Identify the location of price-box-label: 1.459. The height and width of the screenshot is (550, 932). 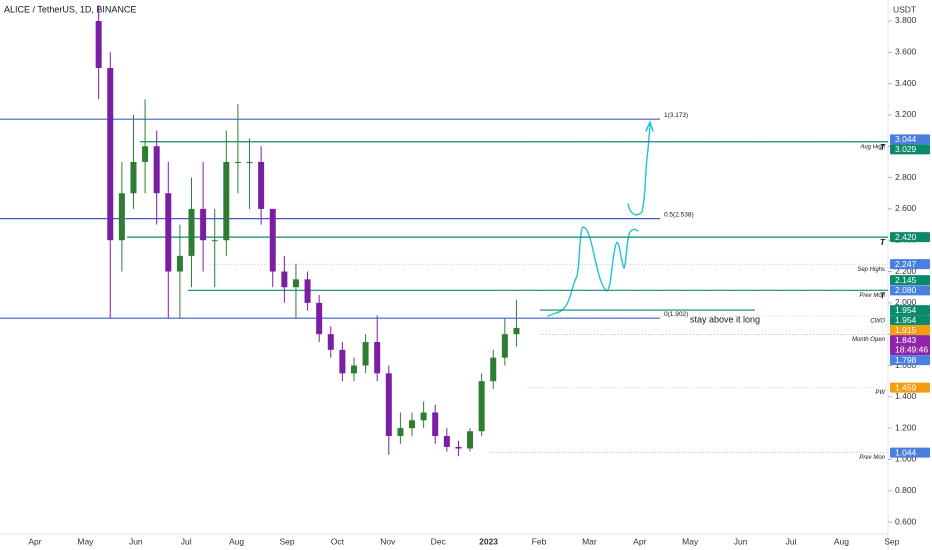
(906, 387).